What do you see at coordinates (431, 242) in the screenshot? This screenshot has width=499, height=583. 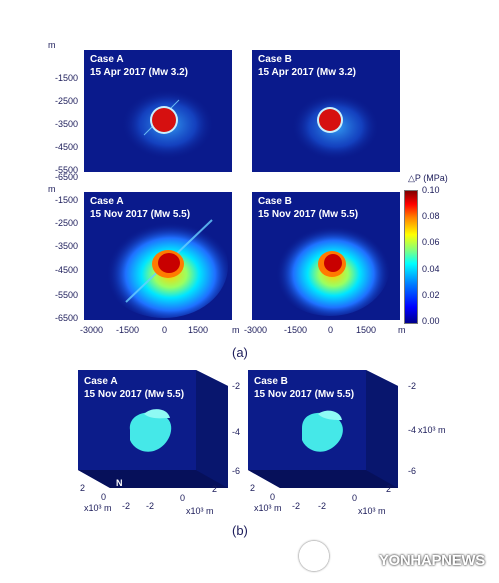 I see `colorbar-tick: 0.06` at bounding box center [431, 242].